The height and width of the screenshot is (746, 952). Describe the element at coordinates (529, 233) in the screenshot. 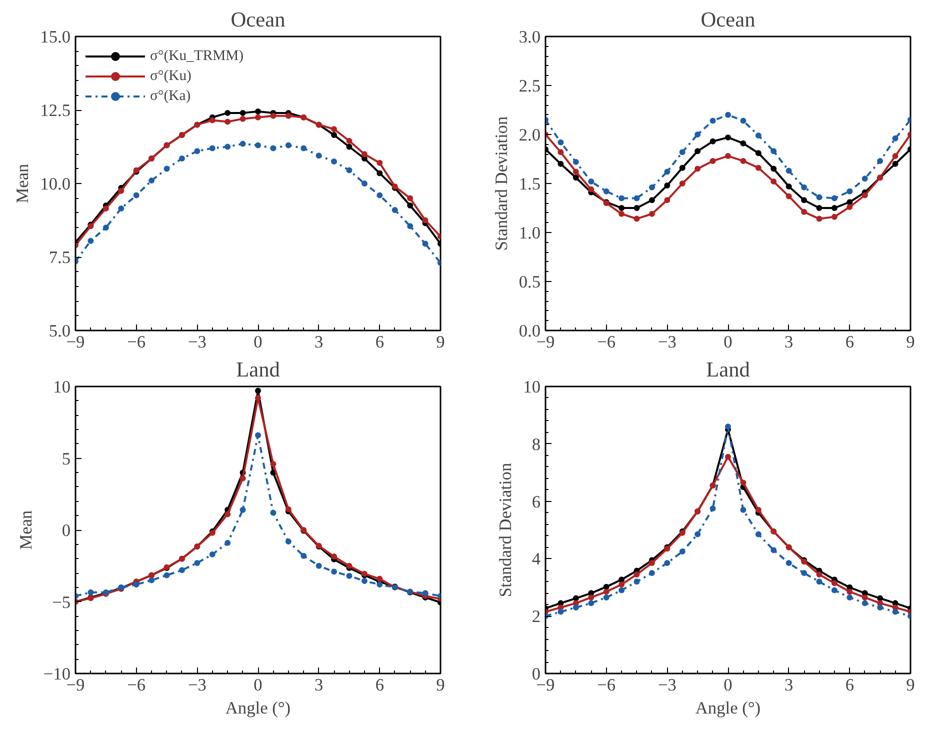

I see `y-tick-label: 1.0` at that location.